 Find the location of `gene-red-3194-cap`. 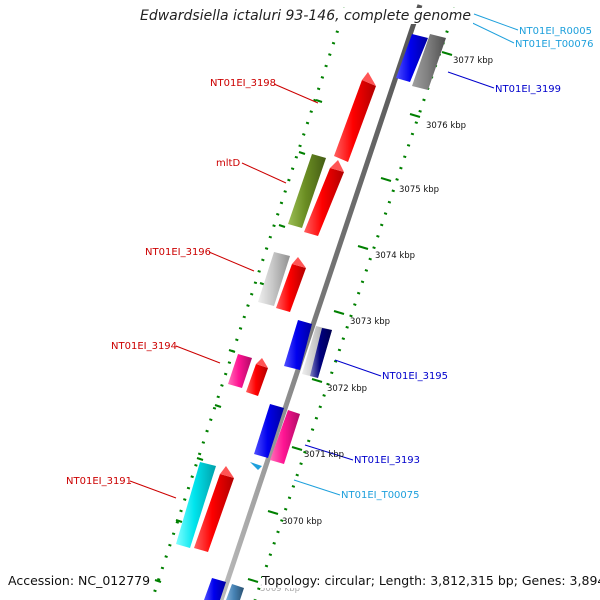

gene-red-3194-cap is located at coordinates (262, 363).